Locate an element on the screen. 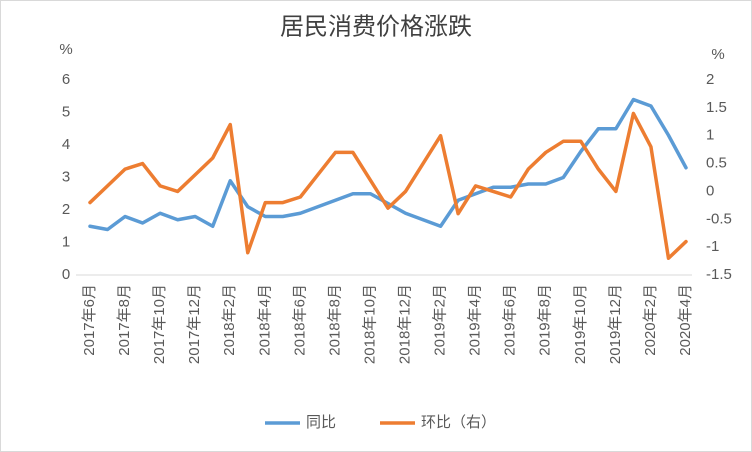 This screenshot has width=752, height=452. x-tick-label: 2017年10月 is located at coordinates (159, 324).